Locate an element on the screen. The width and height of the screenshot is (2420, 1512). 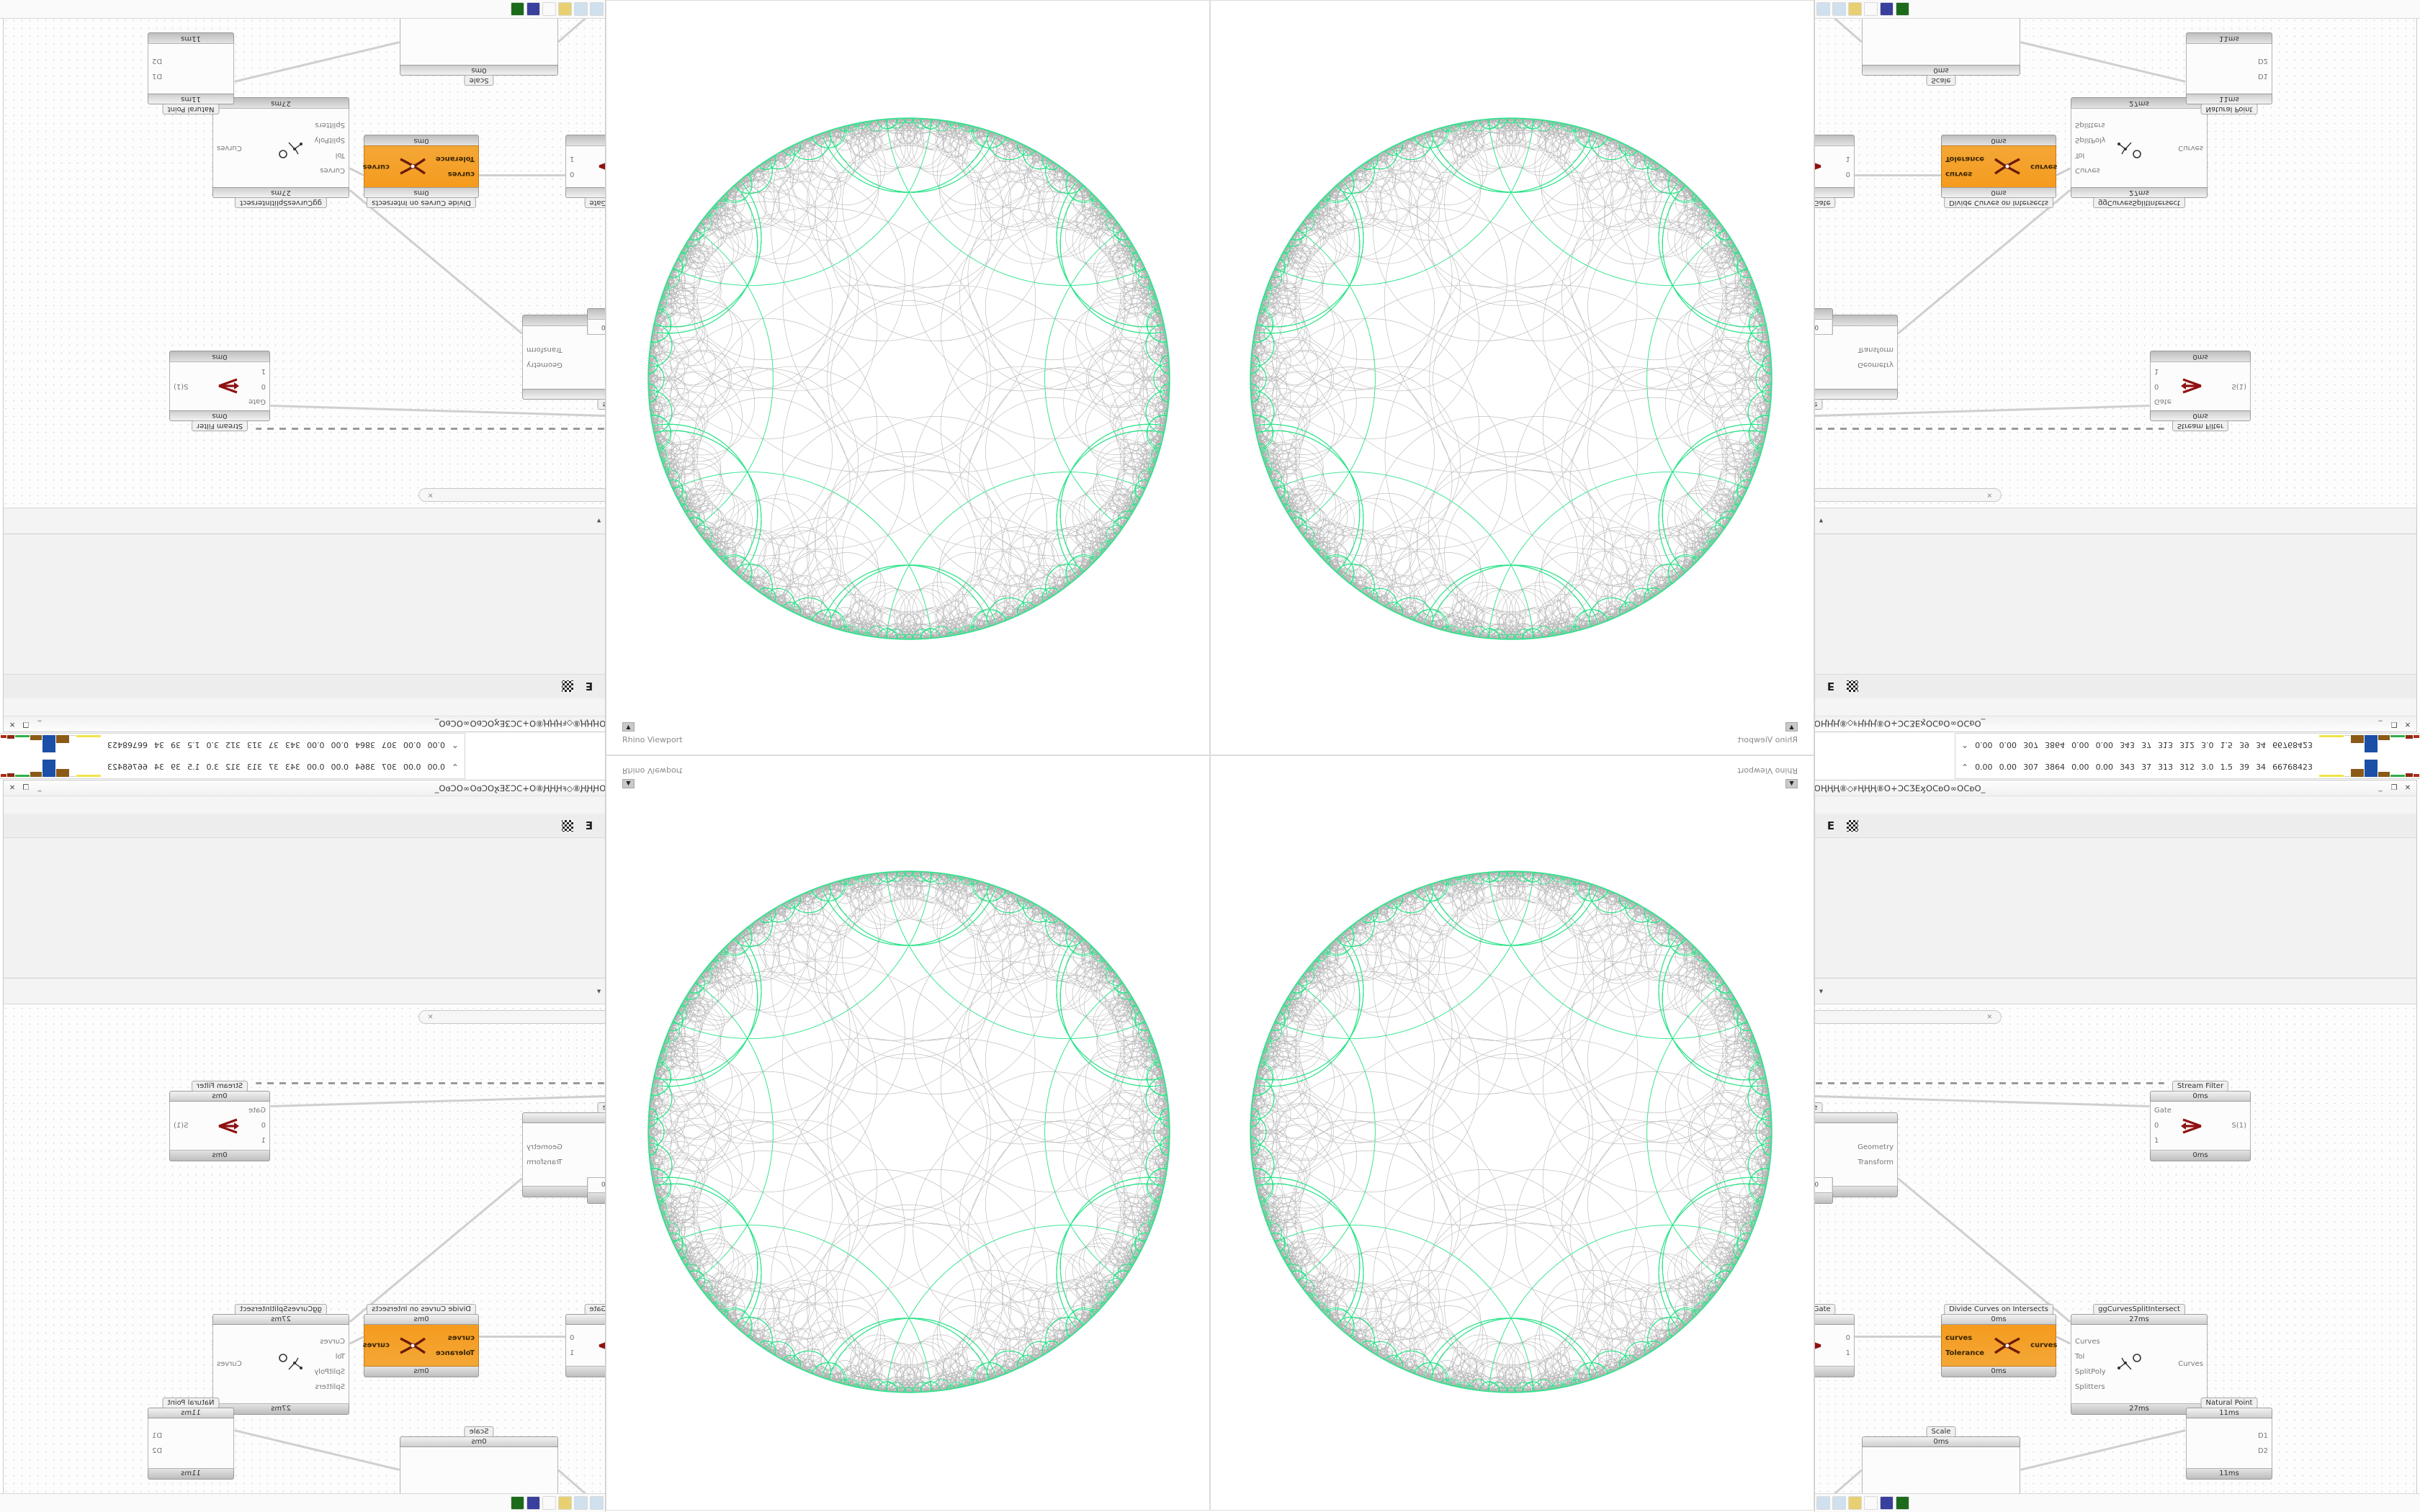
node-inputs: Gate 0 1 is located at coordinates (257, 1126).